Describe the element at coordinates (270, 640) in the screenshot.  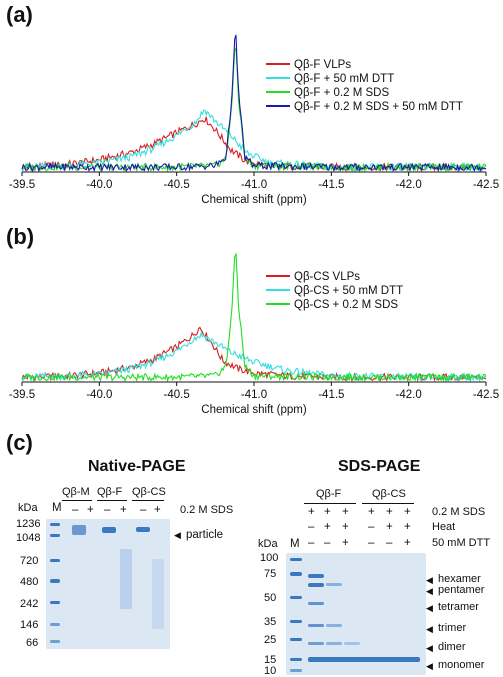
I see `sds-ladder-label: 25` at that location.